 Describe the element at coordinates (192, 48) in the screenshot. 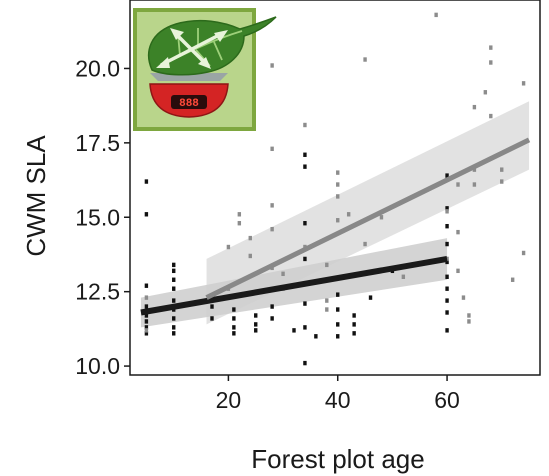

I see `expand-arrows-icon` at that location.